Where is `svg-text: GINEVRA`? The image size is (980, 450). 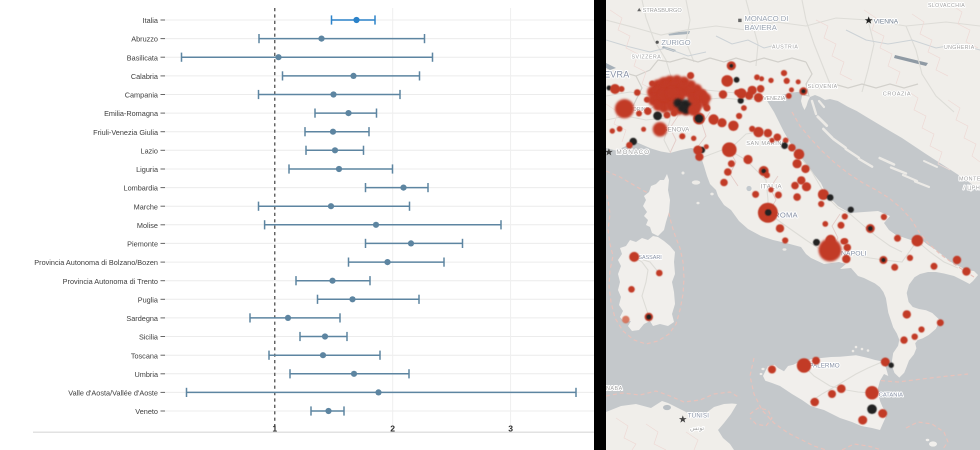 svg-text: GINEVRA is located at coordinates (617, 75).